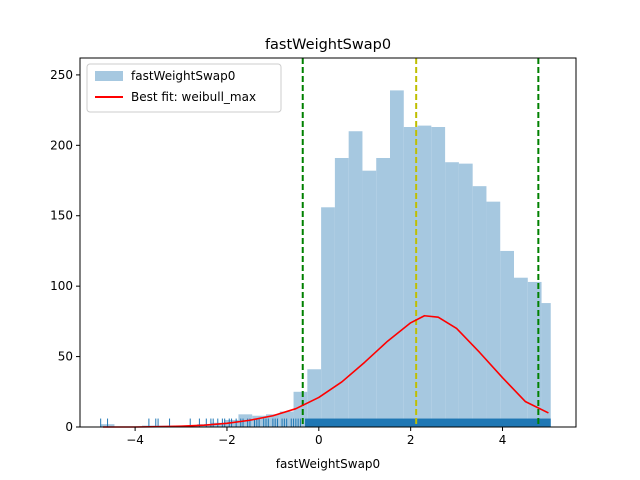 The image size is (640, 480). I want to click on y-tick-label: 0, so click(69, 427).